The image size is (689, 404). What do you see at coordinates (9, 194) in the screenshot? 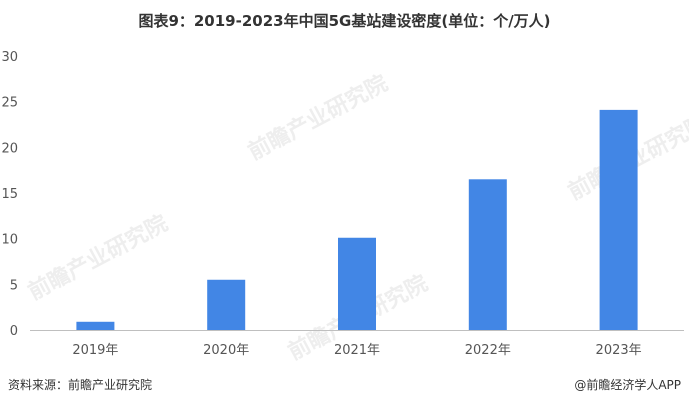
I see `y-tick-label: 15` at bounding box center [9, 194].